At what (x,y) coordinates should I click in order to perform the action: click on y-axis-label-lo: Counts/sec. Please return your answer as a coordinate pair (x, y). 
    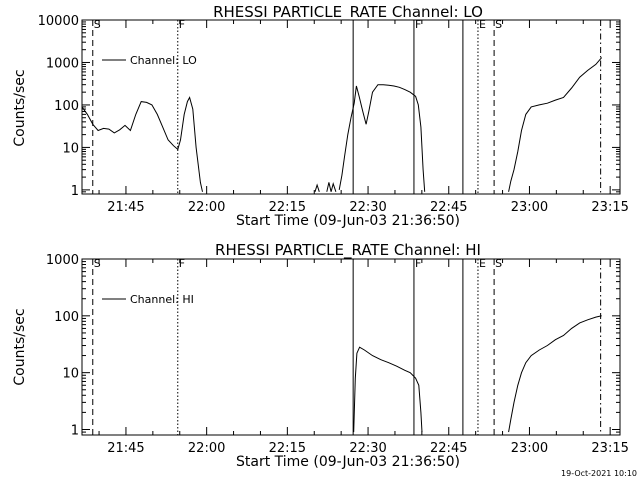
    Looking at the image, I should click on (20, 107).